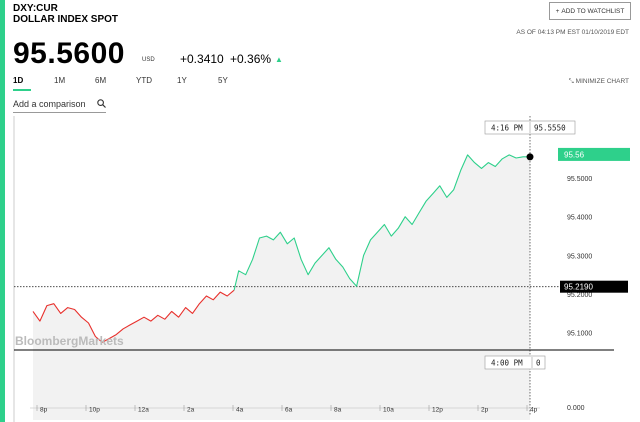 The image size is (640, 422). I want to click on crosshair-value: 95.5550, so click(550, 128).